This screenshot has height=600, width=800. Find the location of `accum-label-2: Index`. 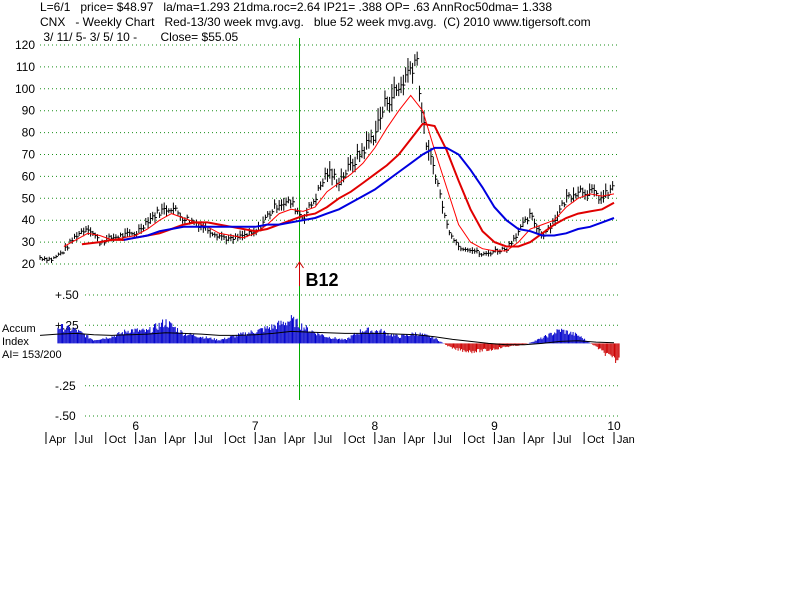

accum-label-2: Index is located at coordinates (15, 342).